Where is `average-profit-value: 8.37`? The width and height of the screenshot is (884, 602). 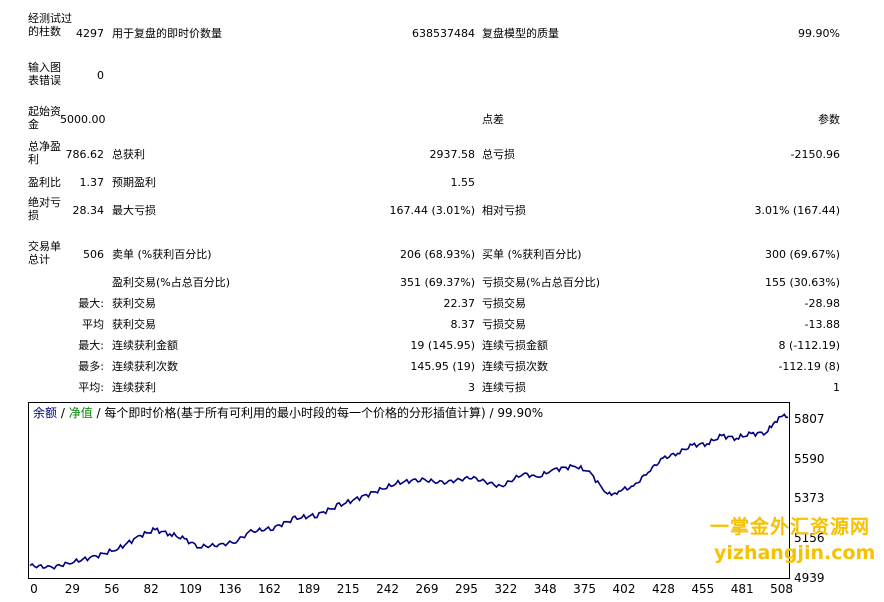
average-profit-value: 8.37 is located at coordinates (463, 324).